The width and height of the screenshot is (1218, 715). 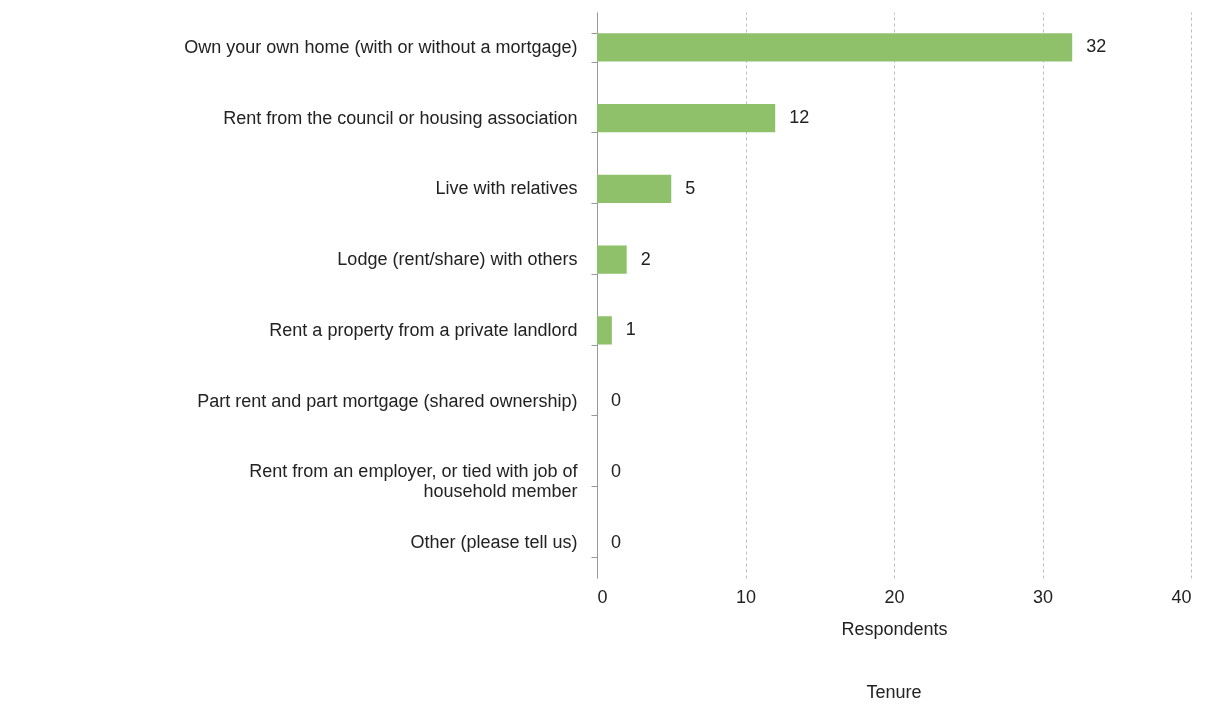 What do you see at coordinates (1181, 596) in the screenshot?
I see `x-tick-label: 40` at bounding box center [1181, 596].